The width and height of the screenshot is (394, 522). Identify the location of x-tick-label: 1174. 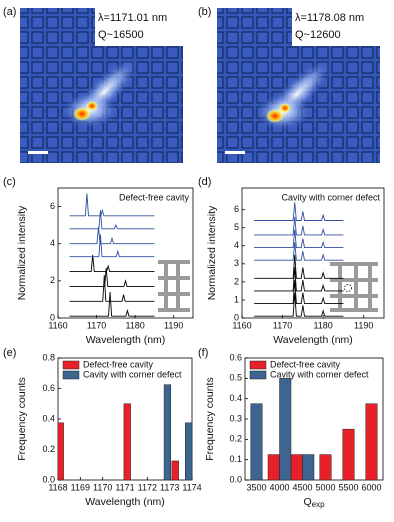
(191, 487).